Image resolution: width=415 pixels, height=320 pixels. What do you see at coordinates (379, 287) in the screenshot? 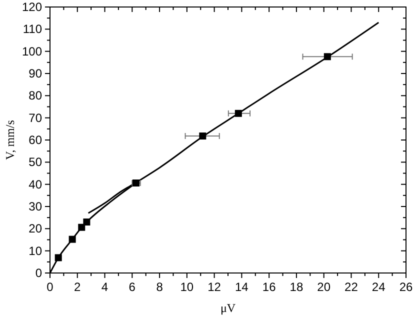
I see `x-tick-label: 24` at bounding box center [379, 287].